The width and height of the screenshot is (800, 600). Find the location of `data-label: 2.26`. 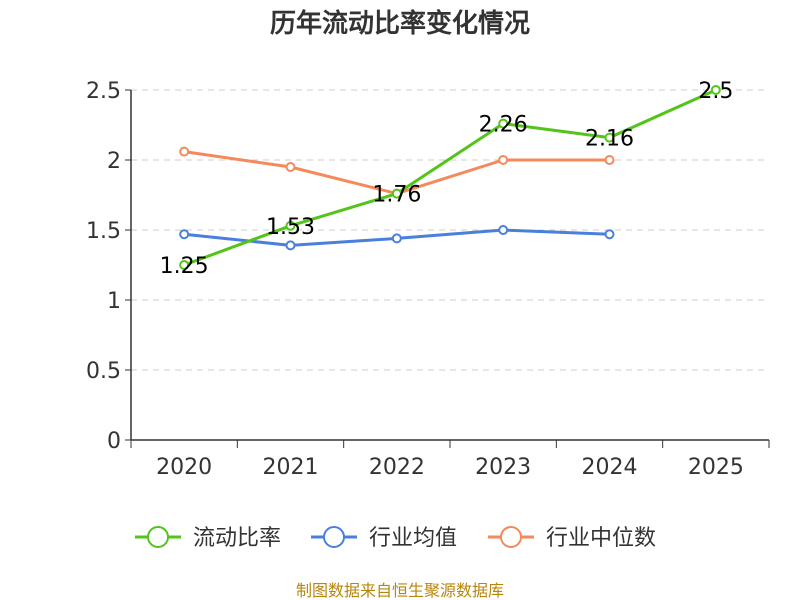

data-label: 2.26 is located at coordinates (503, 125).